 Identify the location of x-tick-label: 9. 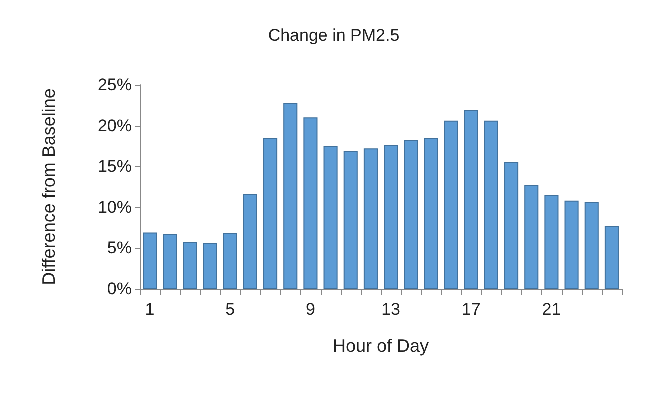
(311, 309).